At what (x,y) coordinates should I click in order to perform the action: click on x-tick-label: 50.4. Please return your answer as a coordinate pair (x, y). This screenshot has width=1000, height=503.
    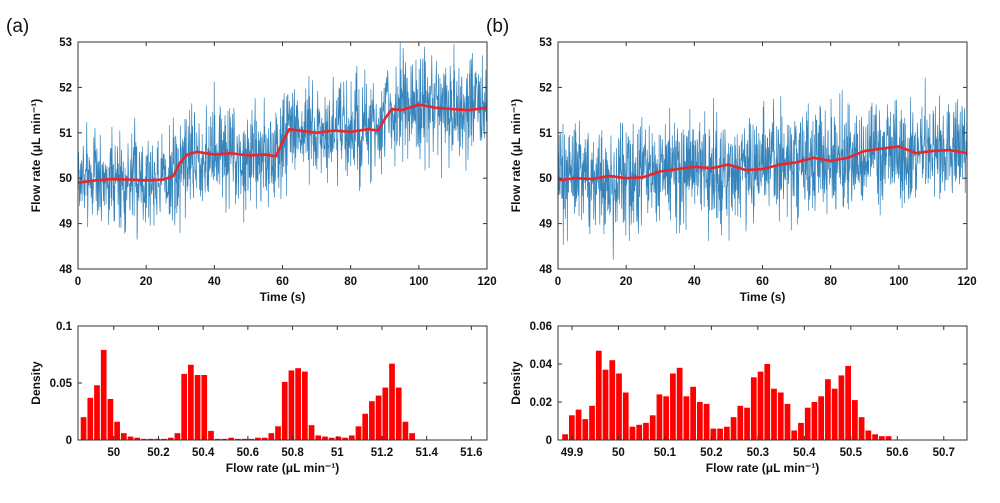
    Looking at the image, I should click on (804, 453).